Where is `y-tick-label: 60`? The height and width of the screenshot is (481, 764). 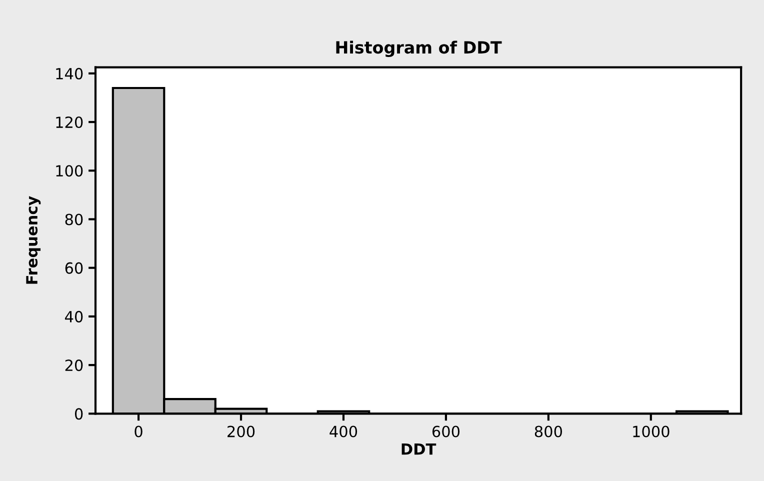 y-tick-label: 60 is located at coordinates (74, 268).